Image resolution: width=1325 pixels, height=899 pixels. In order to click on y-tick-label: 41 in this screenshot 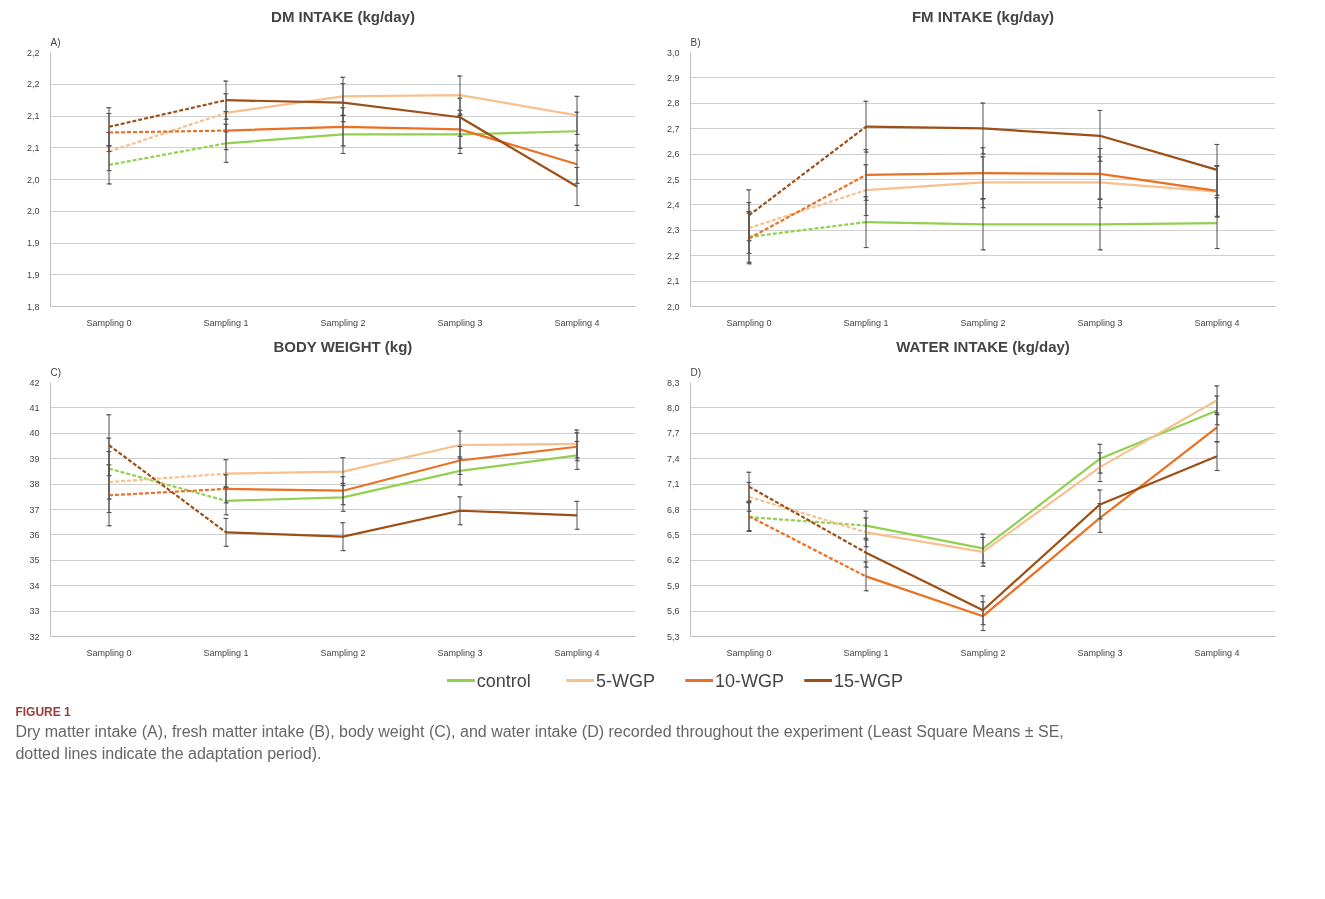, I will do `click(34, 407)`.